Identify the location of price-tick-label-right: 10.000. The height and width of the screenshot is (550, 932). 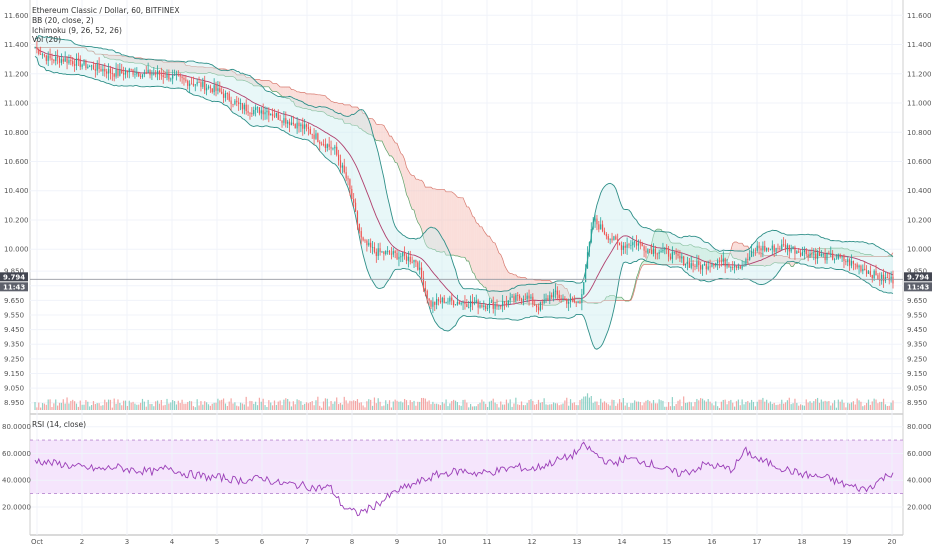
(919, 250).